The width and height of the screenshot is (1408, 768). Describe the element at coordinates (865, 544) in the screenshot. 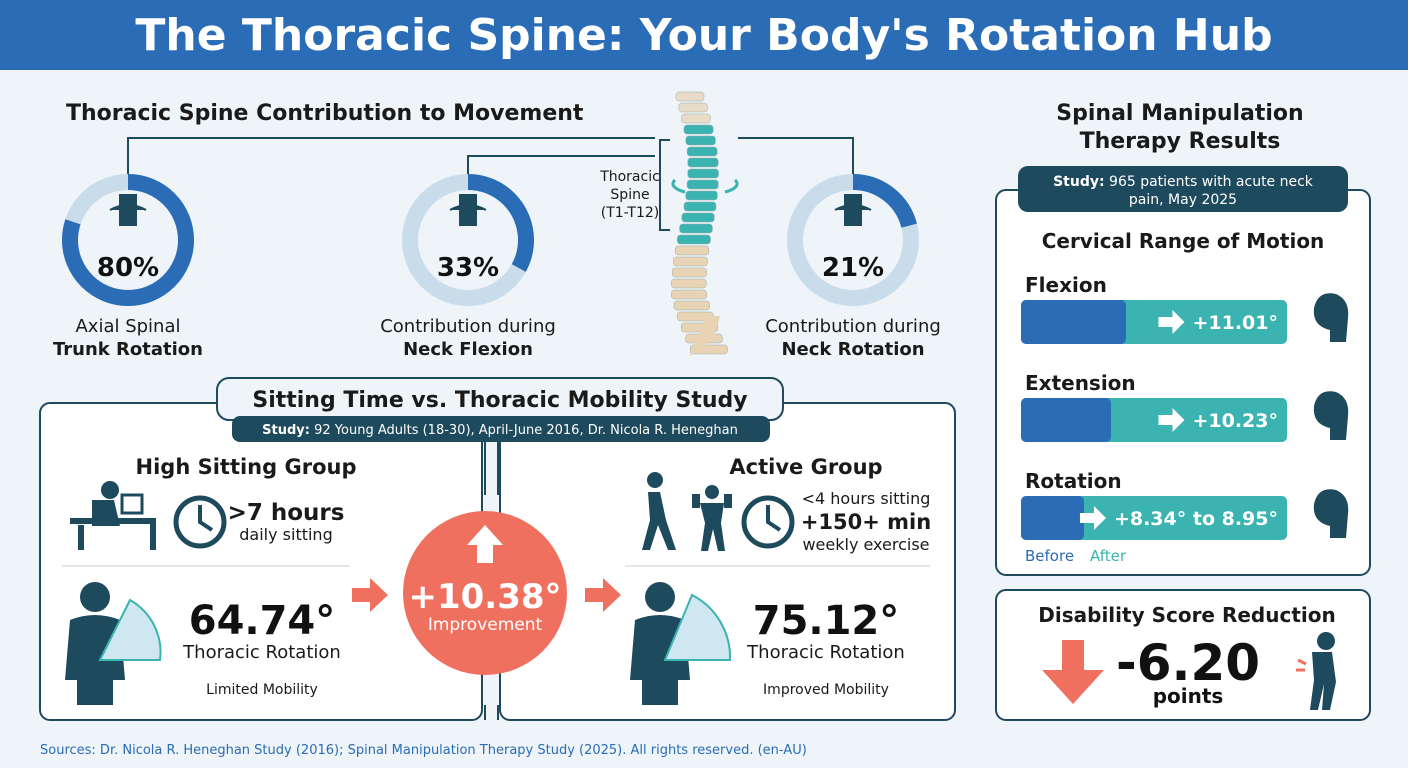

I see `exercise-sub: weekly exercise` at that location.